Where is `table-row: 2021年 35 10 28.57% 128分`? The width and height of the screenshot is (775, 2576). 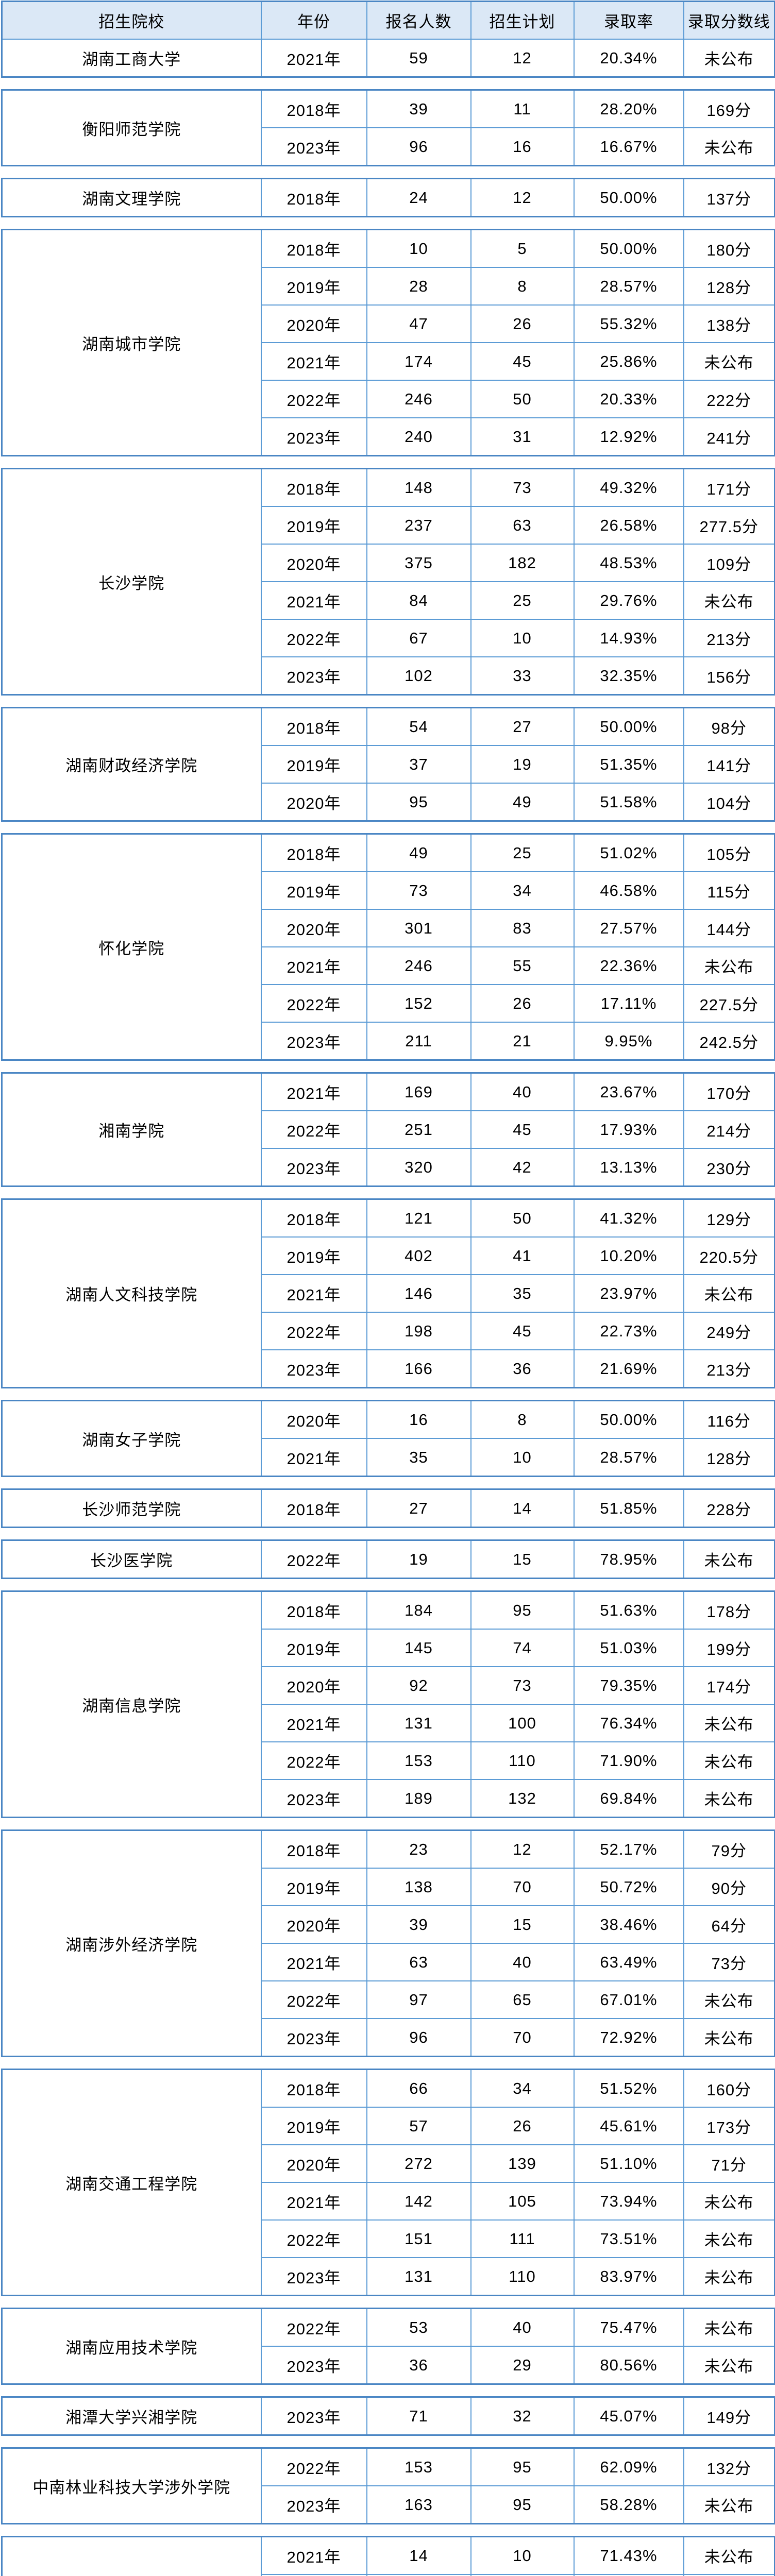 table-row: 2021年 35 10 28.57% 128分 is located at coordinates (389, 1457).